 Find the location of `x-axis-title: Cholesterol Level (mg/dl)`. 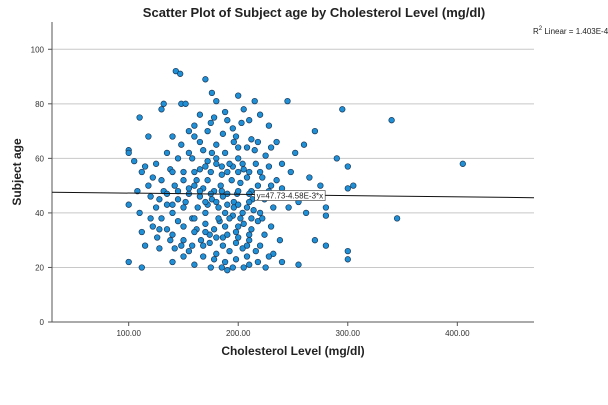

x-axis-title: Cholesterol Level (mg/dl) is located at coordinates (292, 351).